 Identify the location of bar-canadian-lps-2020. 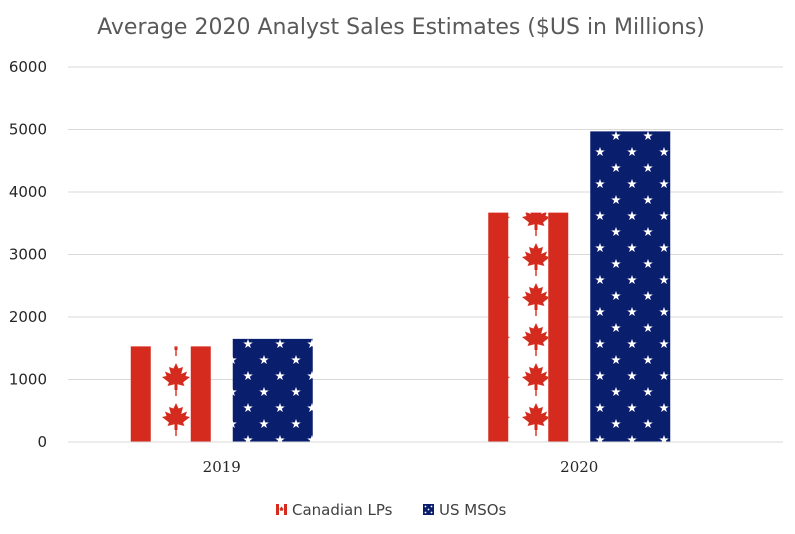
(528, 327).